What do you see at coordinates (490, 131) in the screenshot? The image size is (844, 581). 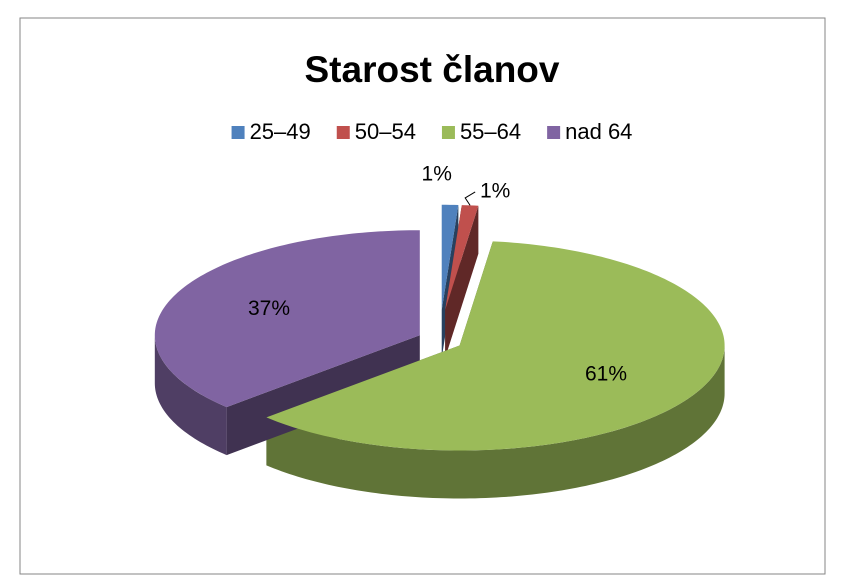 I see `legend-label: 55–64` at bounding box center [490, 131].